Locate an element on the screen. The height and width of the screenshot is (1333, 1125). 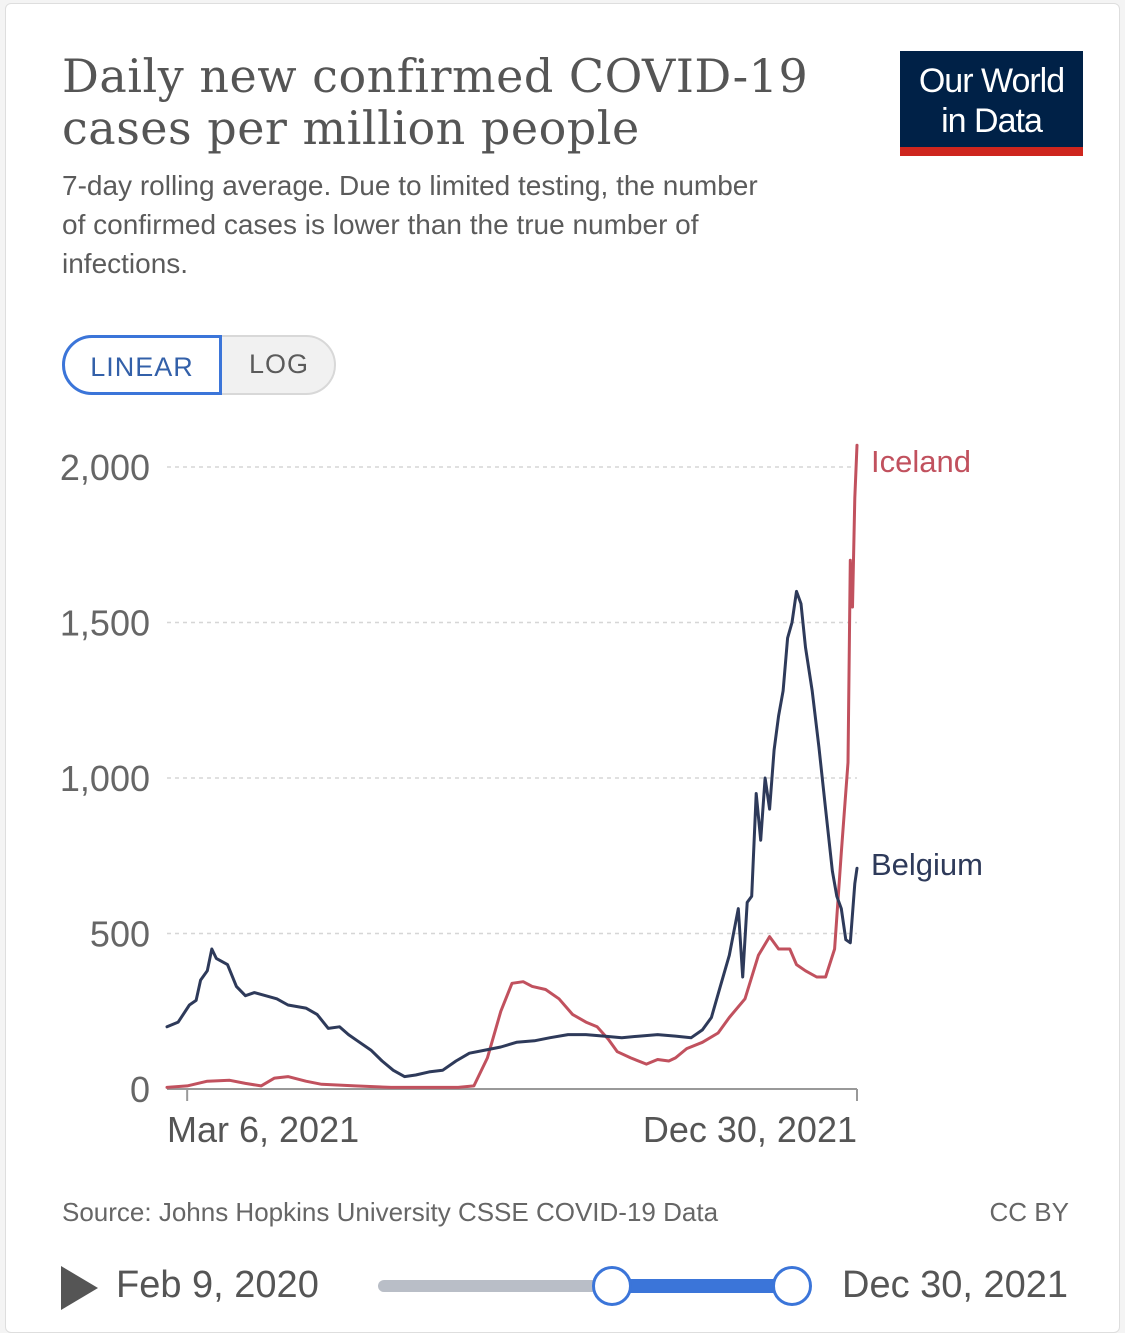
timeline-start-handle is located at coordinates (611, 1286).